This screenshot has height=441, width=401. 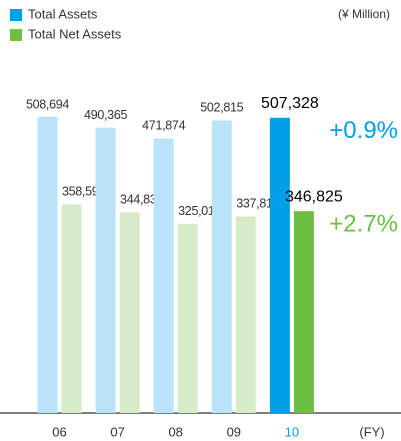 I want to click on x-tick-label: 09, so click(x=234, y=431).